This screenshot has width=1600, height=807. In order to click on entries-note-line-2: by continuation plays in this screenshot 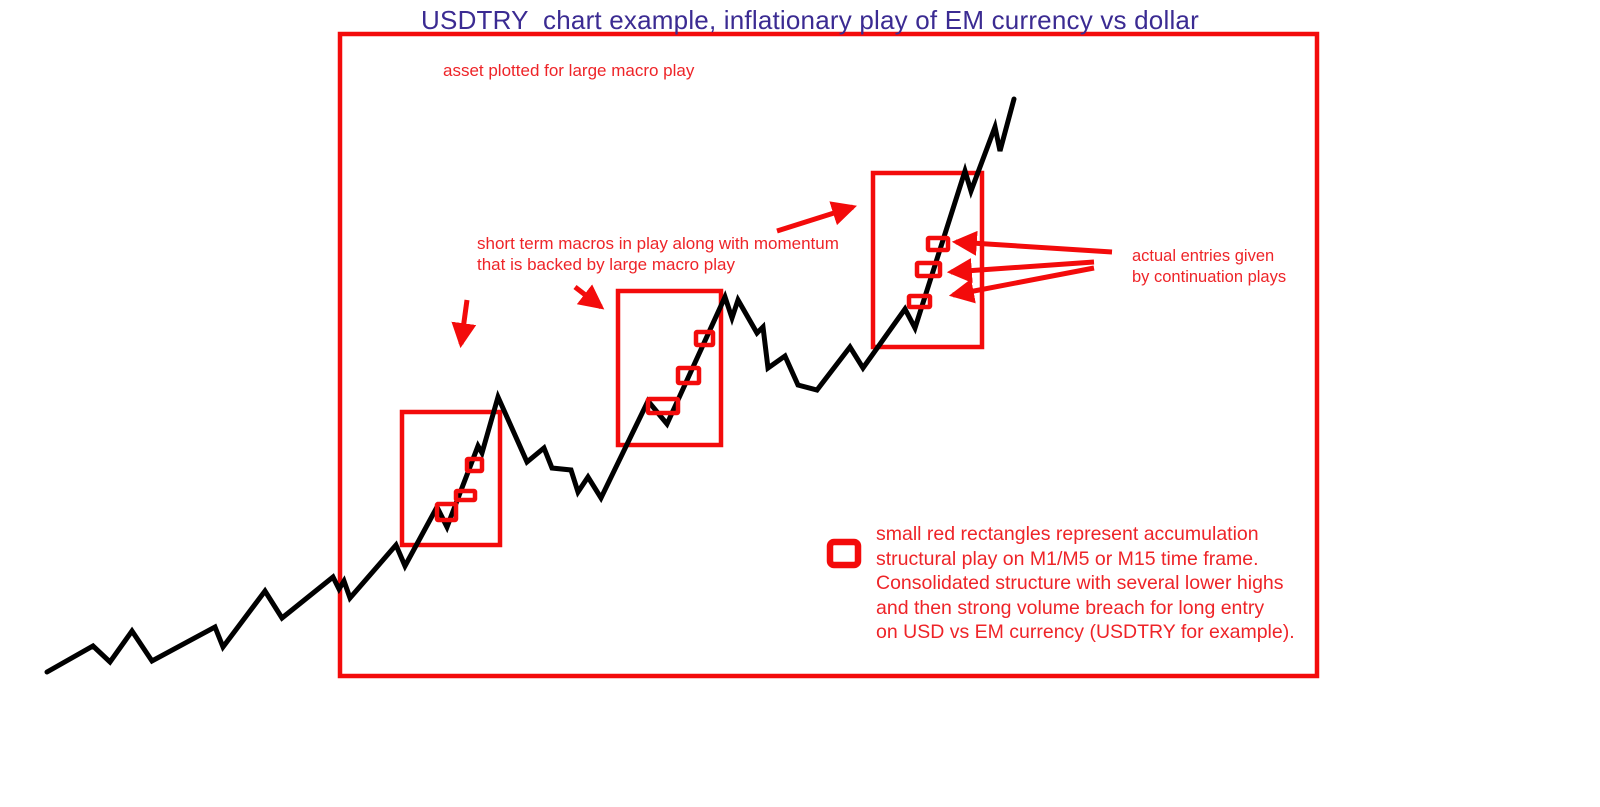, I will do `click(1209, 277)`.